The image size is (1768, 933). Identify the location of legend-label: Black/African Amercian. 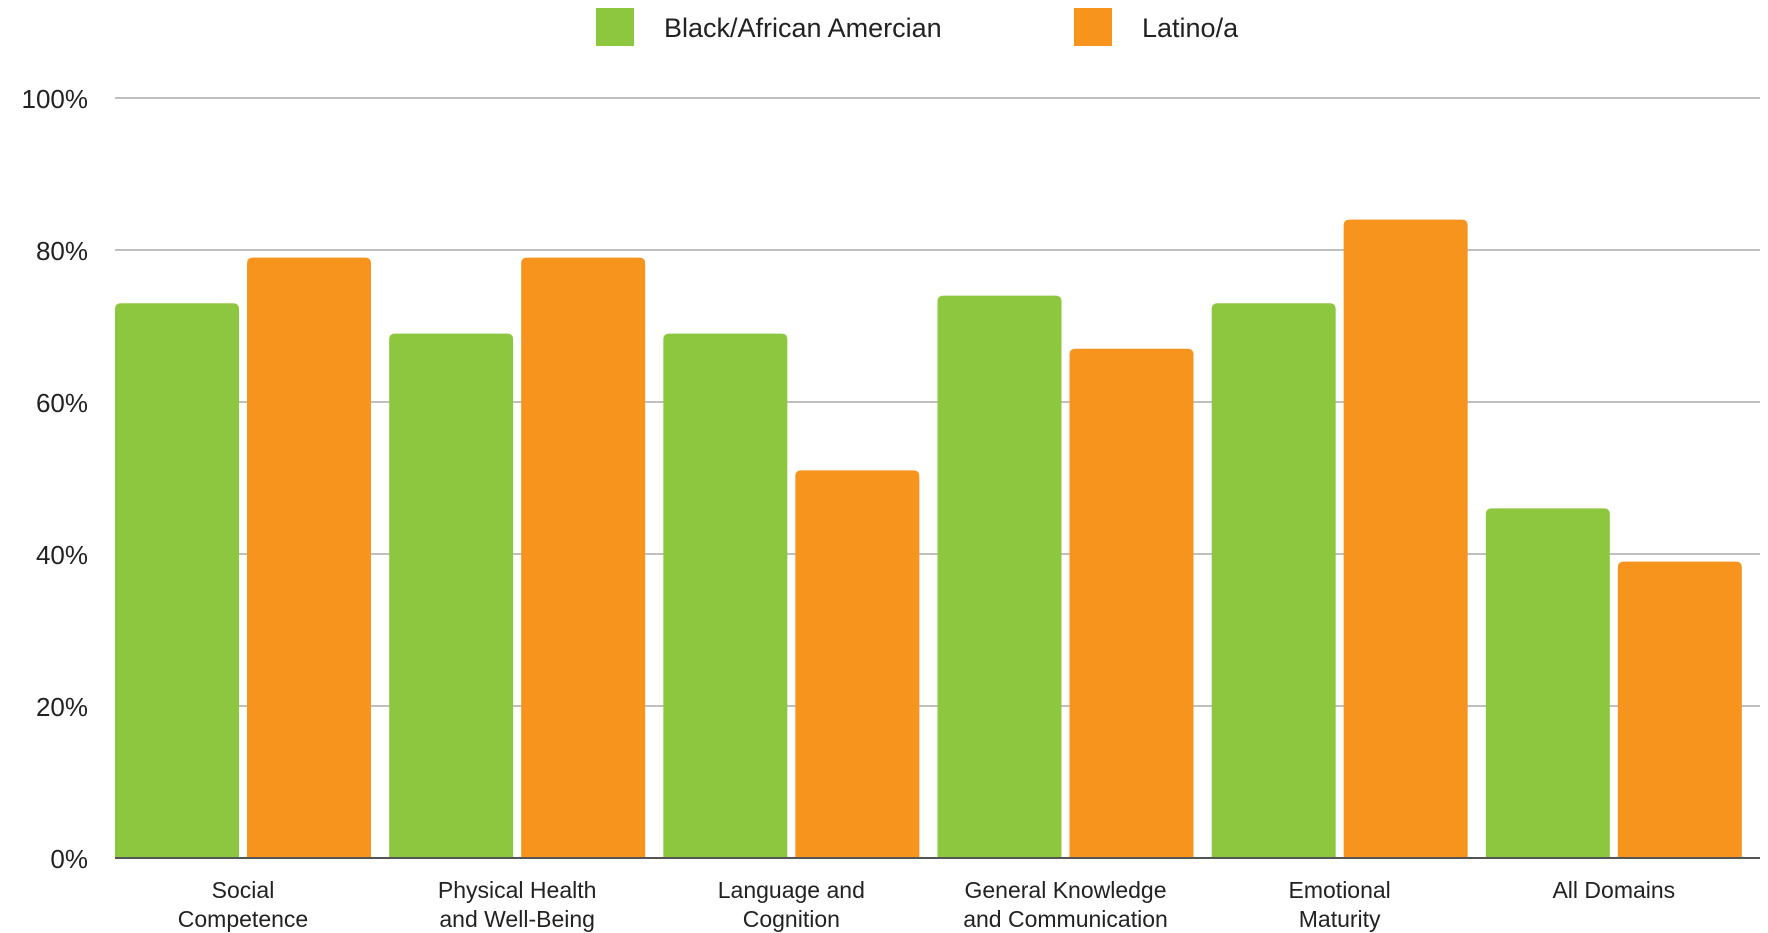
(803, 28).